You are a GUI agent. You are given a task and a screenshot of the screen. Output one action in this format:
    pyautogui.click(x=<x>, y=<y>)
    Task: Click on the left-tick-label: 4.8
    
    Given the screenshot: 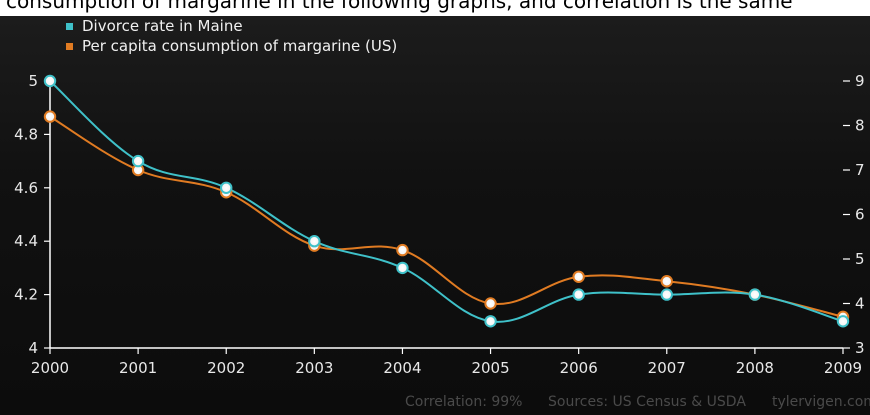 What is the action you would take?
    pyautogui.click(x=26, y=134)
    